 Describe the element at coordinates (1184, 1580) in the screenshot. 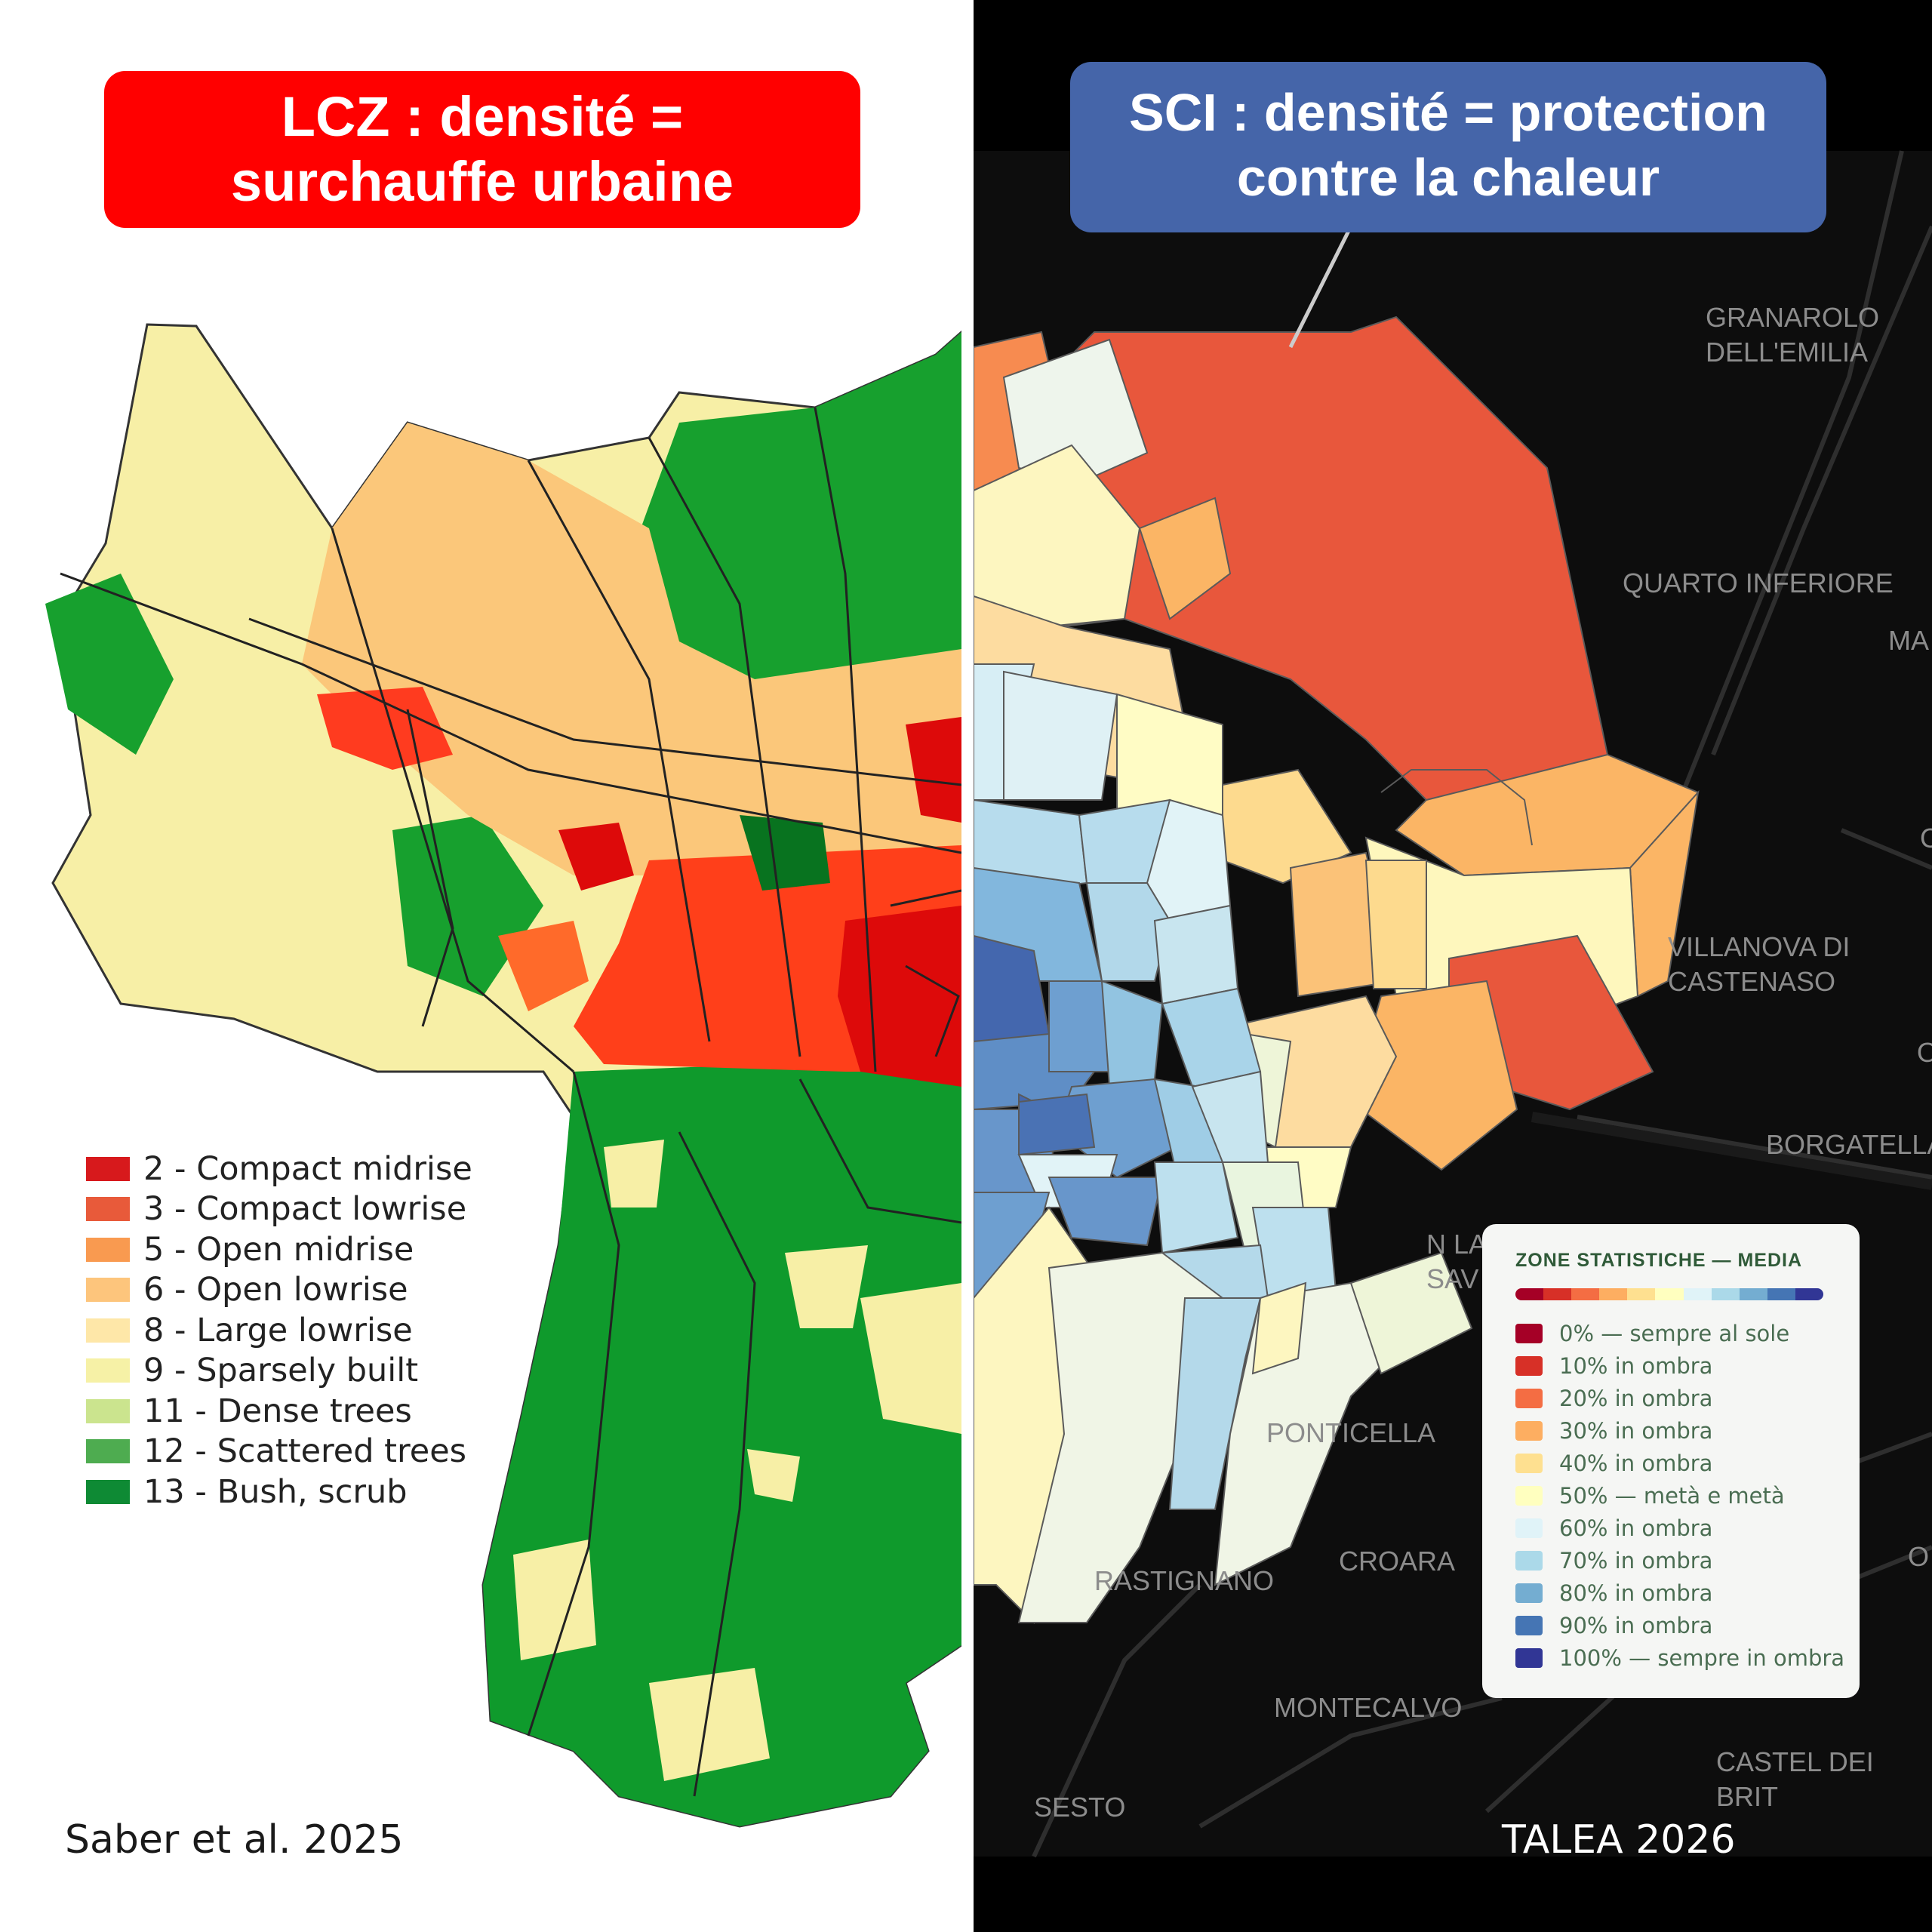

I see `place-label-rastignano: RASTIGNANO` at that location.